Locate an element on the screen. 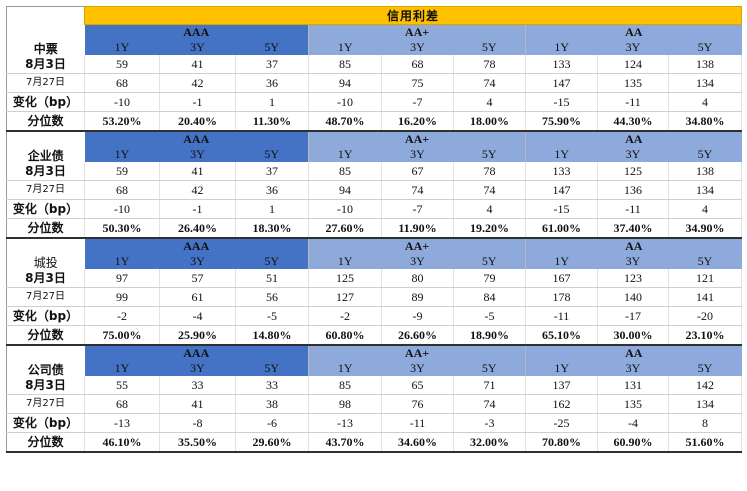 Image resolution: width=747 pixels, height=491 pixels. value-cell: 18.30% is located at coordinates (272, 228).